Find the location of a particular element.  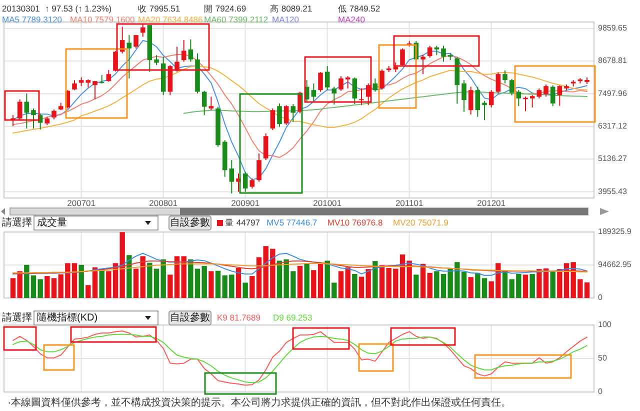

y-tick-label: 189325.9 is located at coordinates (615, 231).